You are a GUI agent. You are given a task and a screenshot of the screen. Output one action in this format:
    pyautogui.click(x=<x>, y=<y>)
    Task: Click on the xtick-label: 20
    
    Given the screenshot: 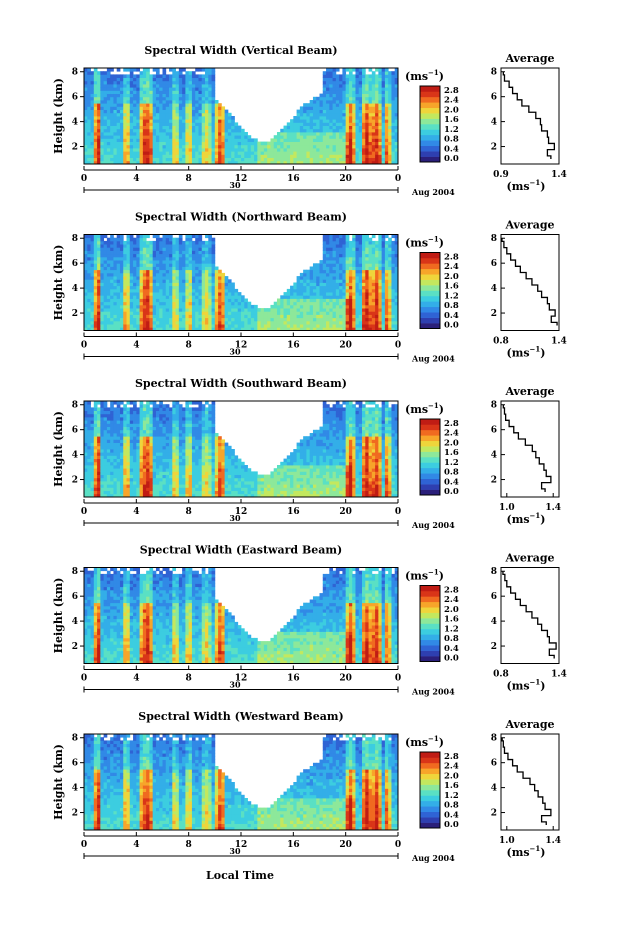 What is the action you would take?
    pyautogui.click(x=345, y=179)
    